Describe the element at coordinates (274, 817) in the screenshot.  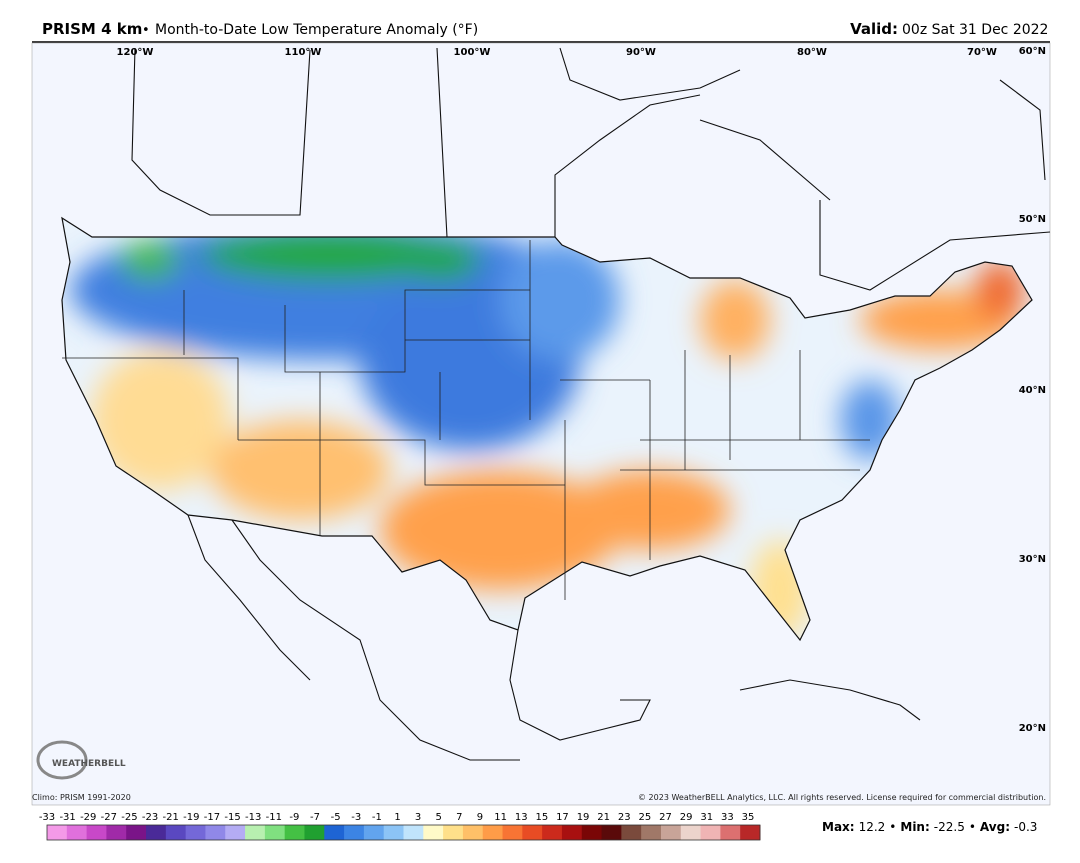
I see `colorbar-label: -11` at that location.